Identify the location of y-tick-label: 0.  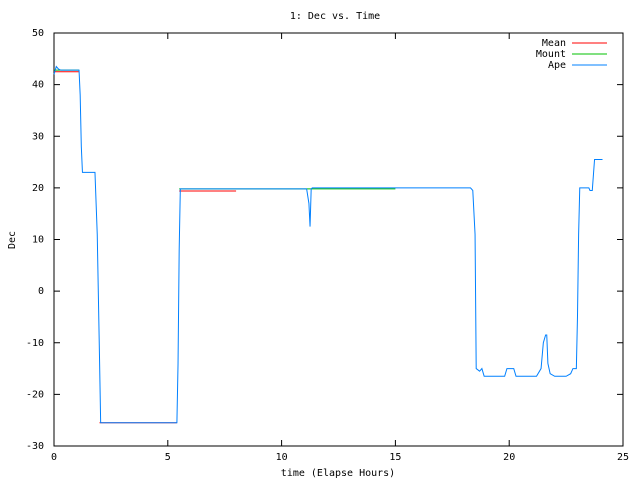
(41, 291).